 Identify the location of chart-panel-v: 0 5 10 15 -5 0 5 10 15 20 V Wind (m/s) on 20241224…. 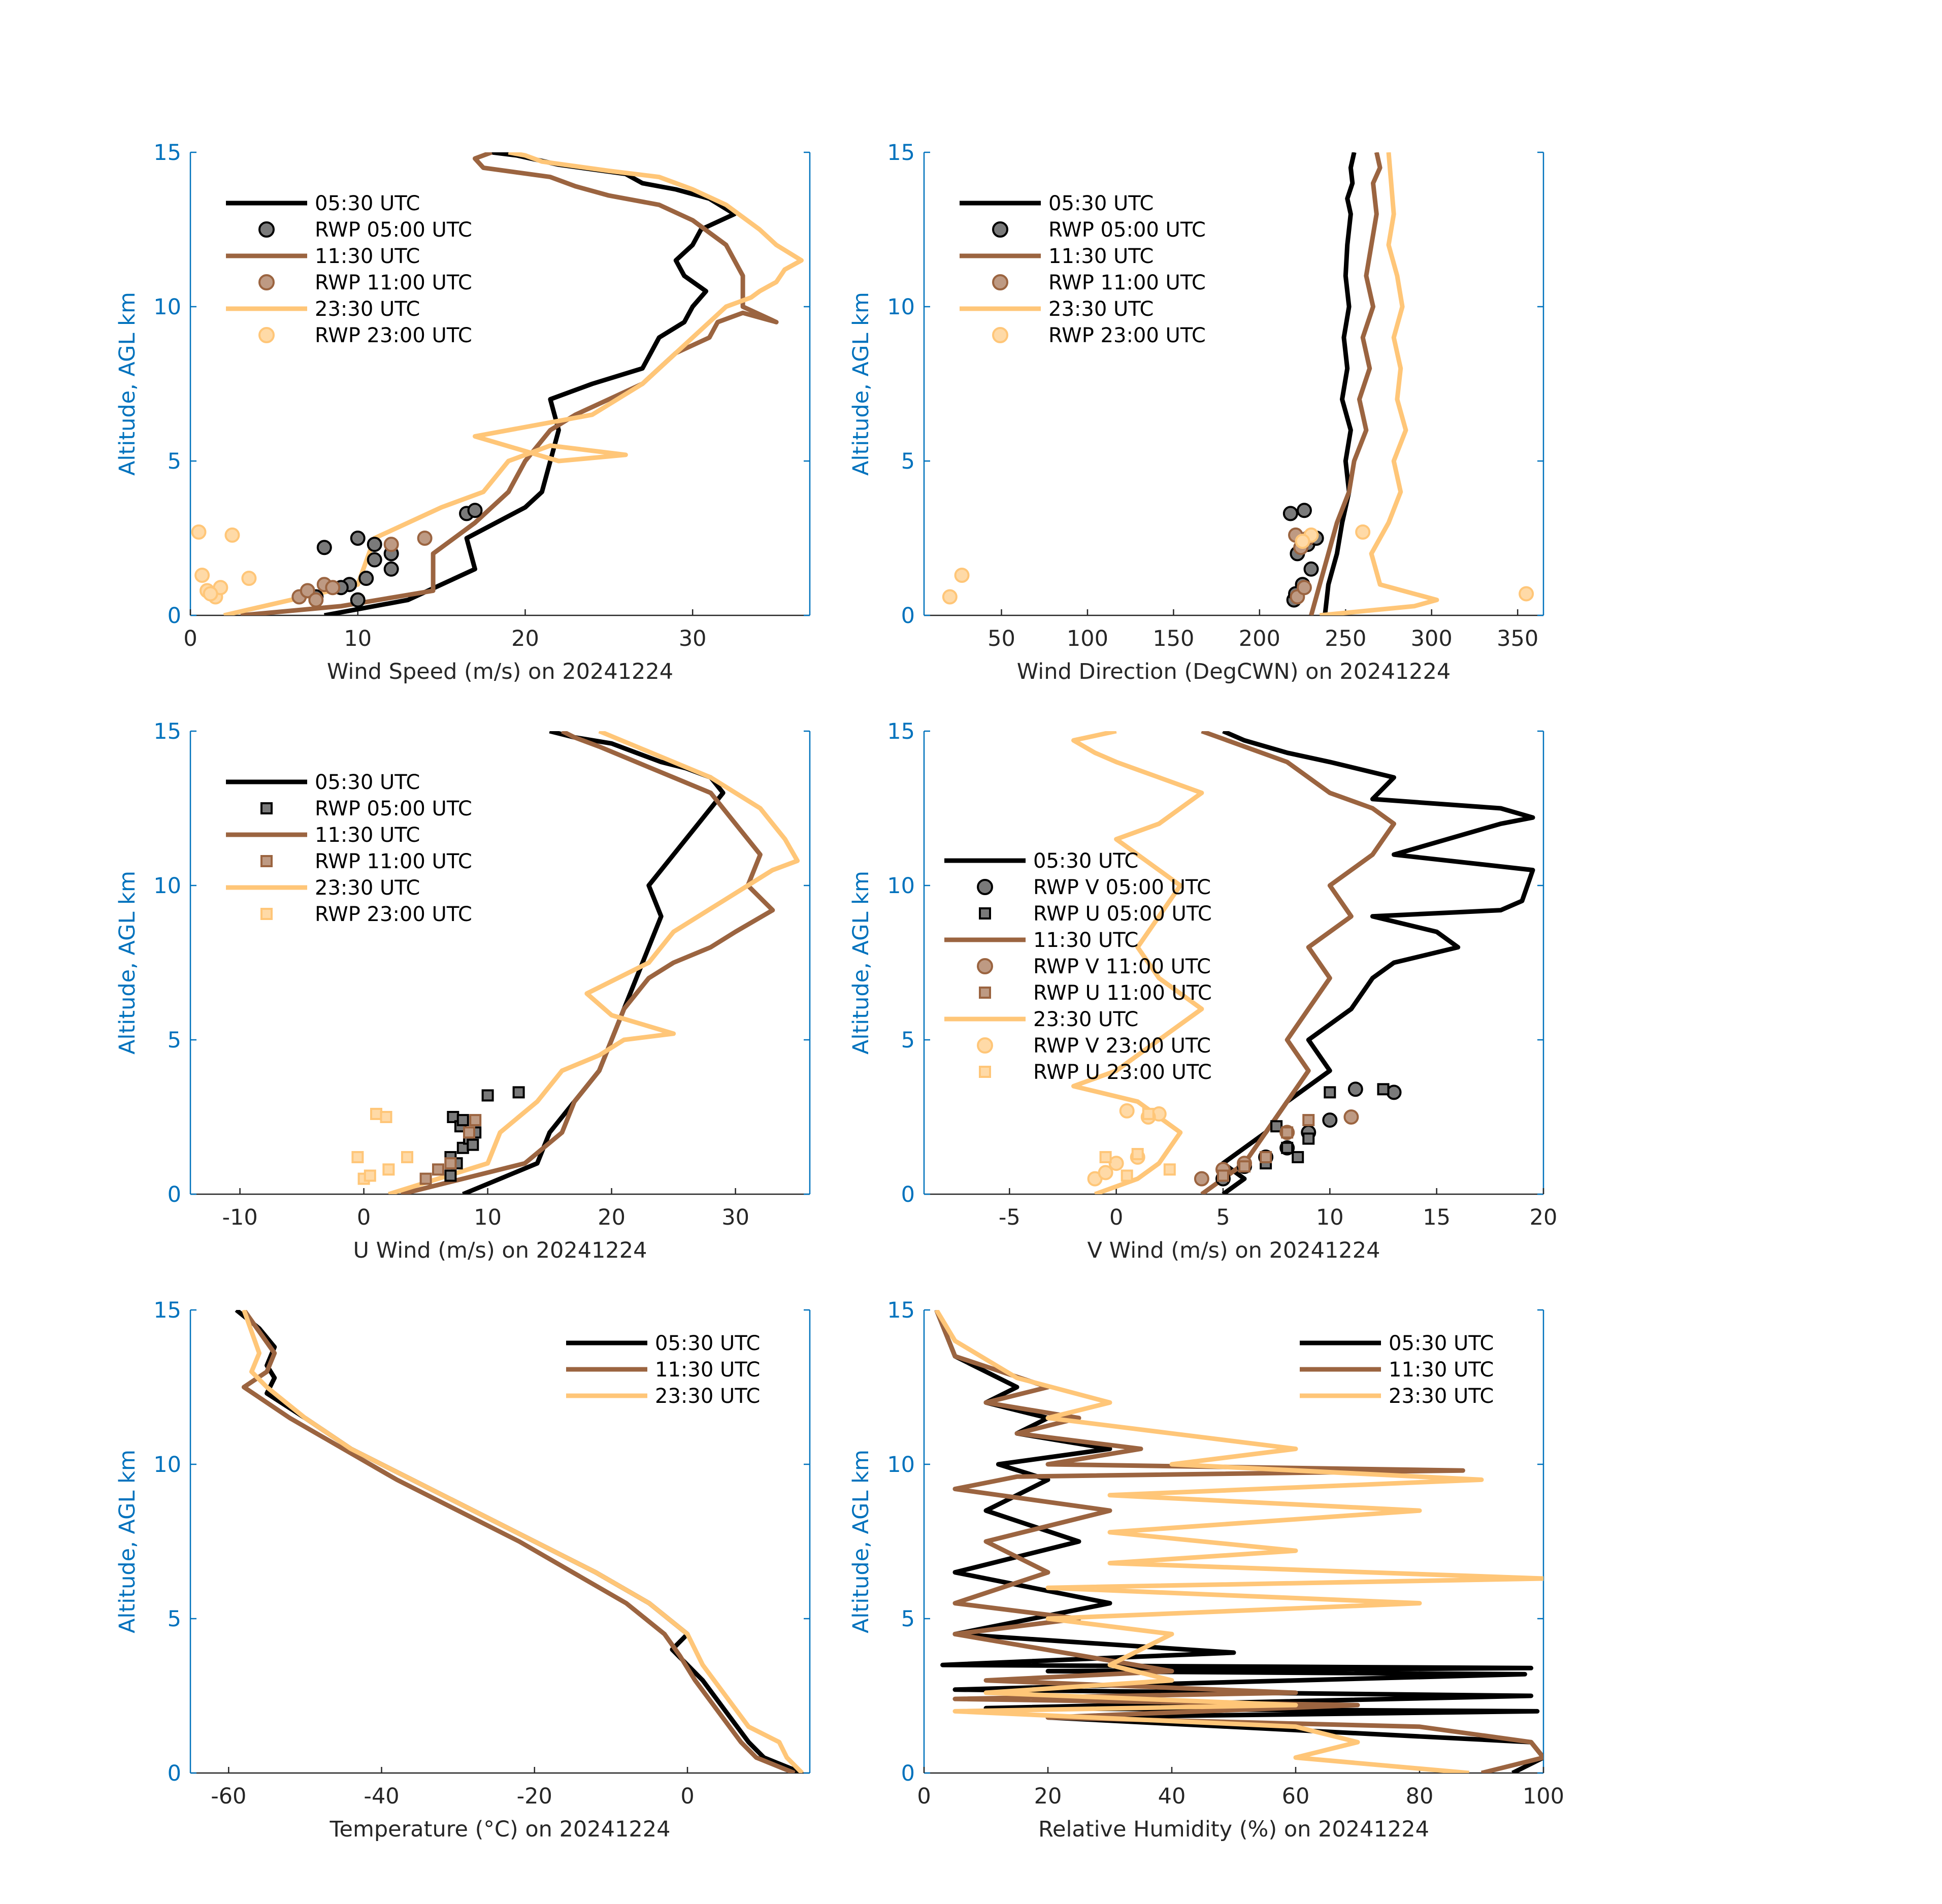
(1202, 991).